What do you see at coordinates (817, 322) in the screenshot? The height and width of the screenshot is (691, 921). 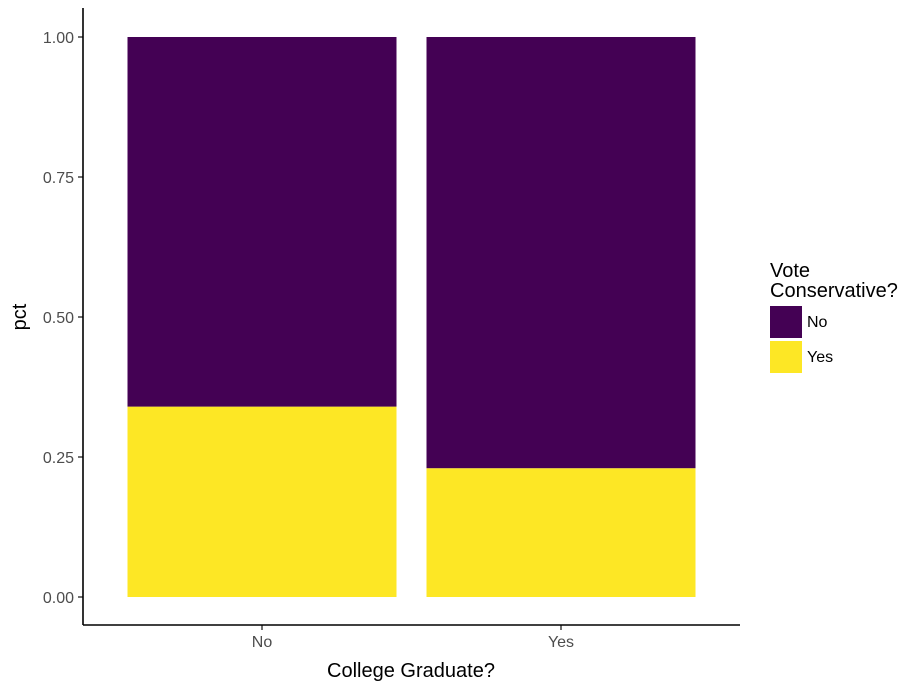 I see `legend-label-no: No` at bounding box center [817, 322].